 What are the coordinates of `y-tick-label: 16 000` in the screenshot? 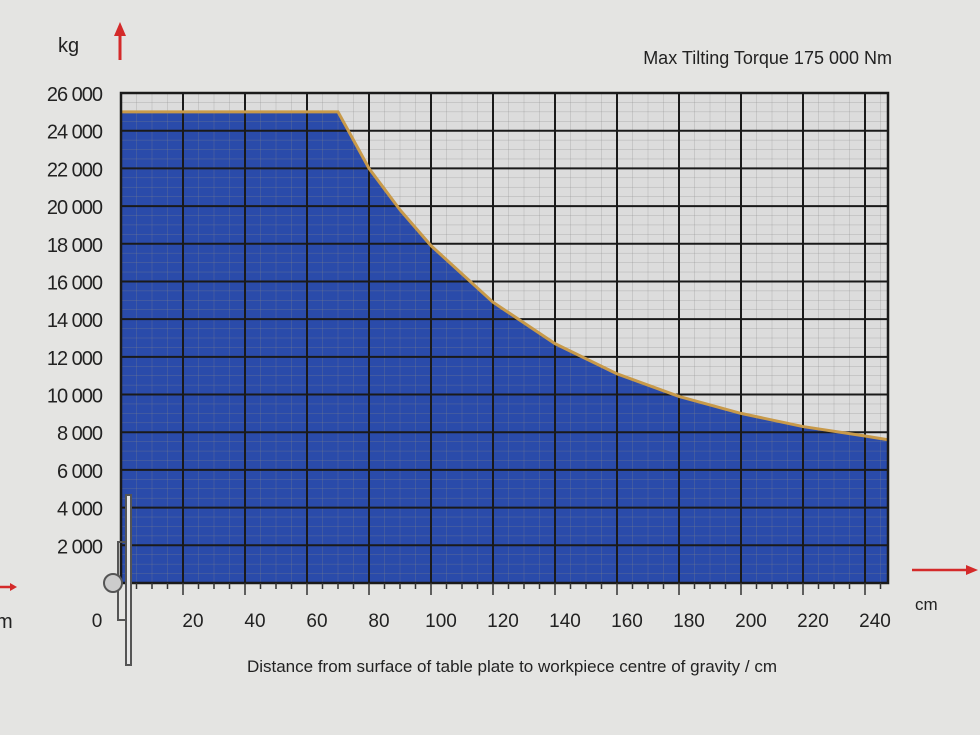 It's located at (75, 283).